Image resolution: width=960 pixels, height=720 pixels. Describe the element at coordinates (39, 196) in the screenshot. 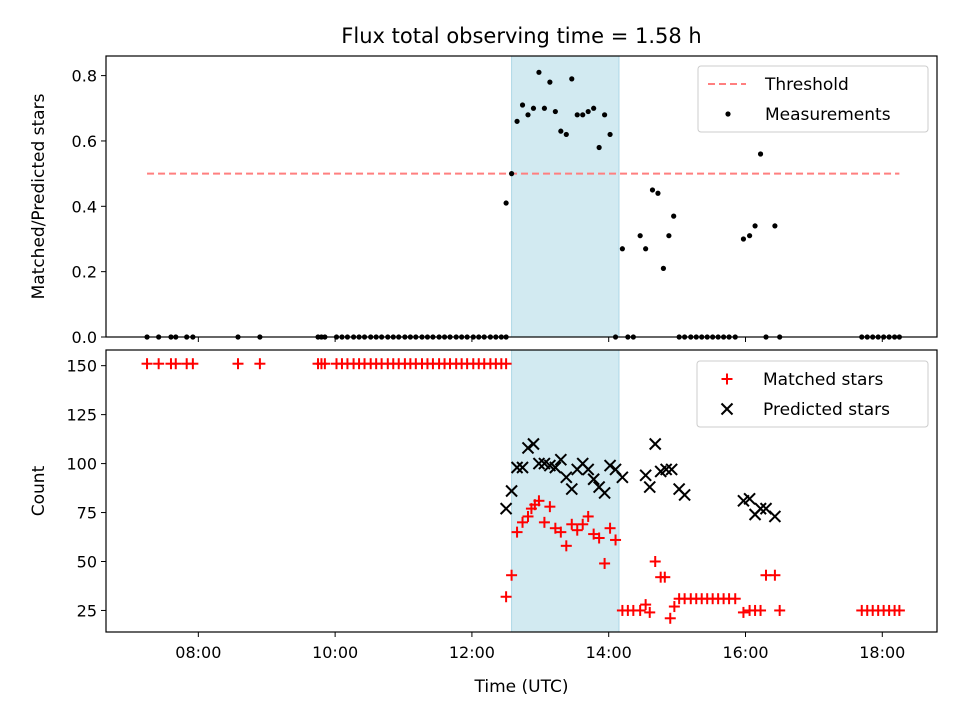

I see `ratio-y-axis-label: Matched/Predicted stars` at that location.